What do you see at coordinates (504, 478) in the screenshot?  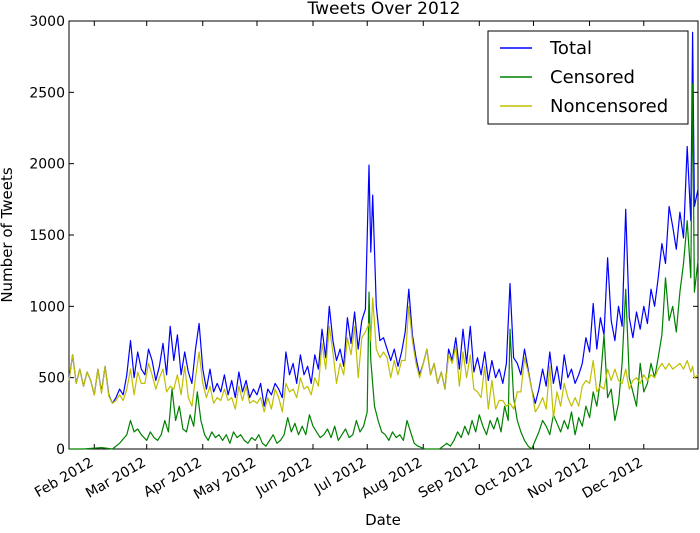 I see `x-tick-label: Oct 2012` at bounding box center [504, 478].